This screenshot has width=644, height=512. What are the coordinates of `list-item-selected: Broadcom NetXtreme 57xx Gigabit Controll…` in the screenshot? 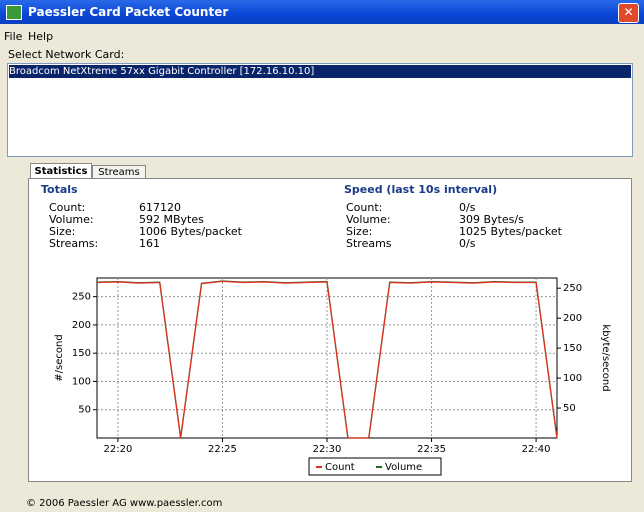 It's located at (320, 71).